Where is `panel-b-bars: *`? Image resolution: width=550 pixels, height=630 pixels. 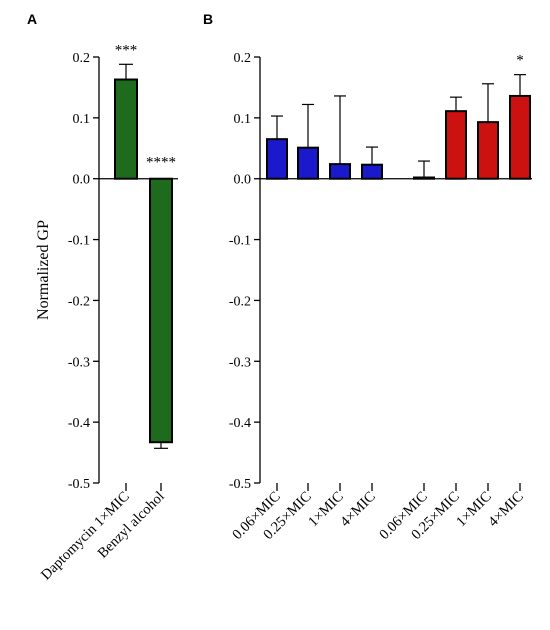
panel-b-bars: * is located at coordinates (398, 116).